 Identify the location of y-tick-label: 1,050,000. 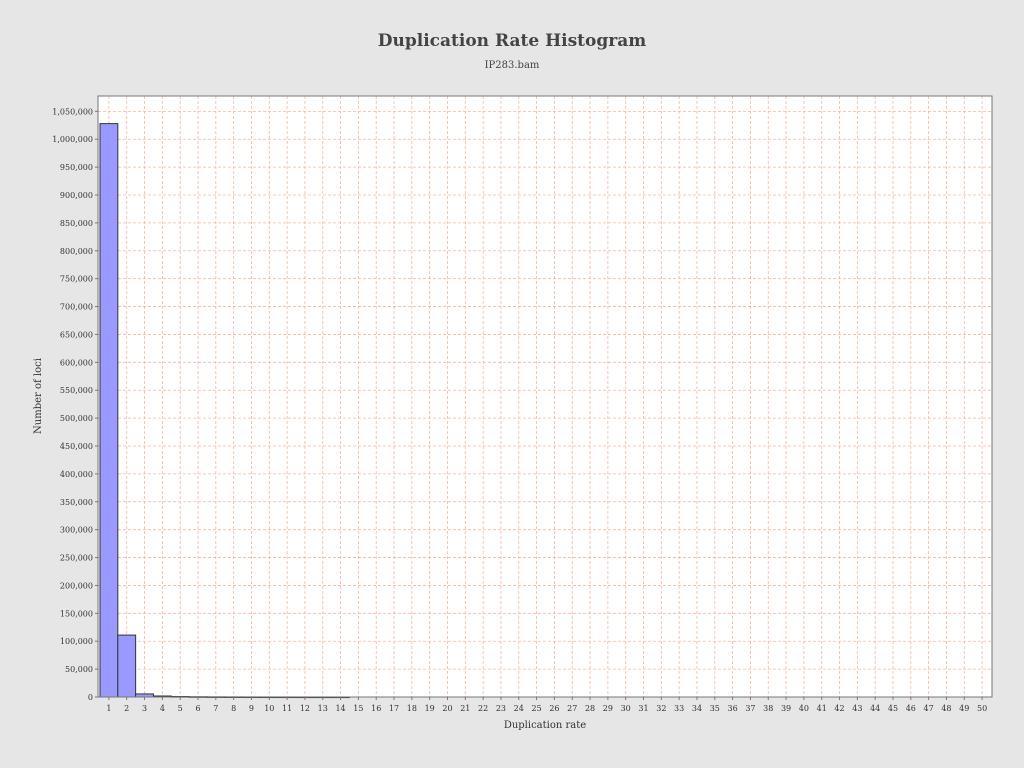
(72, 111).